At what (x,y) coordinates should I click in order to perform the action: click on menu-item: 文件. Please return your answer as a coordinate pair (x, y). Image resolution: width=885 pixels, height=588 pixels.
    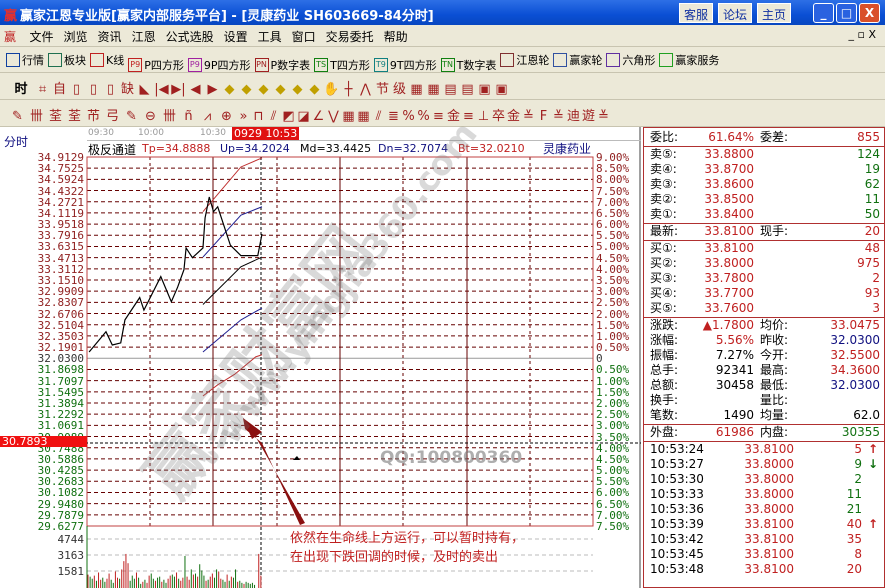
    Looking at the image, I should click on (41, 37).